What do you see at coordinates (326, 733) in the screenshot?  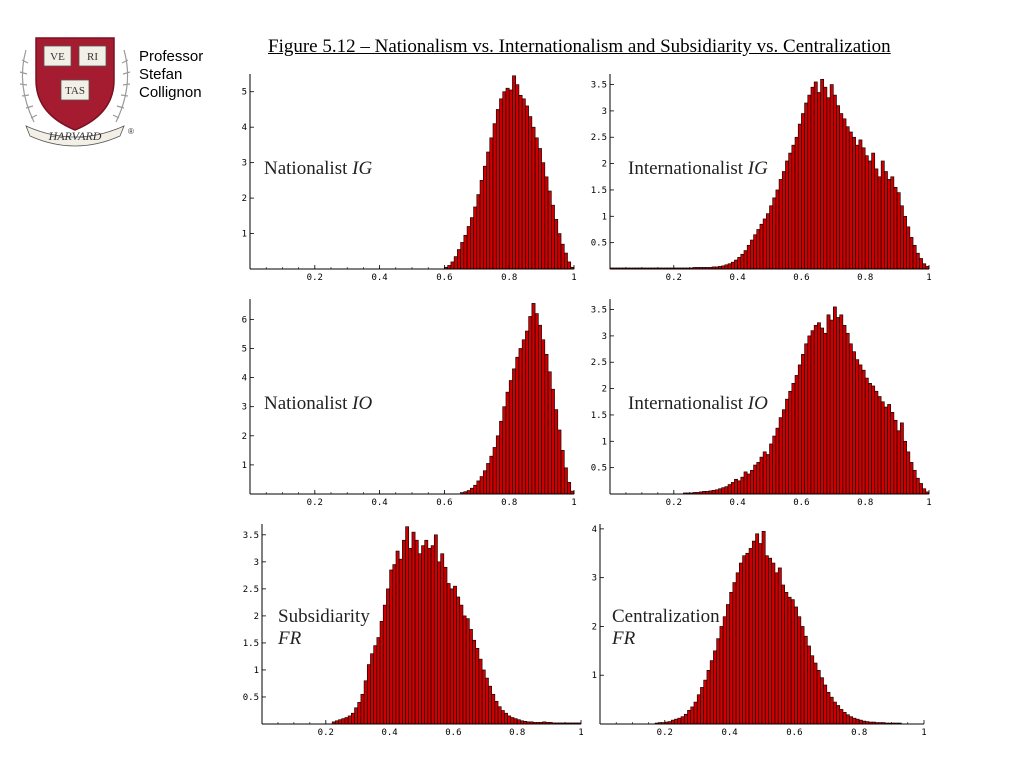 I see `x-tick-label: 0.2` at bounding box center [326, 733].